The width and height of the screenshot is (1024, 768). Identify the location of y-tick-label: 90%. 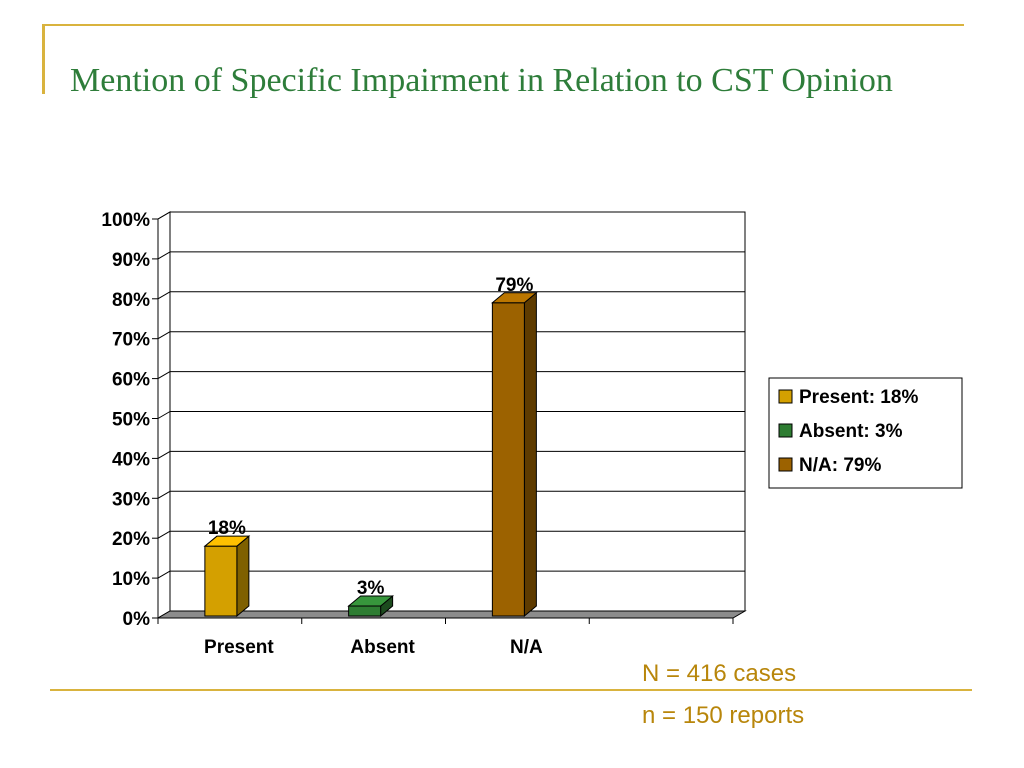
(131, 260).